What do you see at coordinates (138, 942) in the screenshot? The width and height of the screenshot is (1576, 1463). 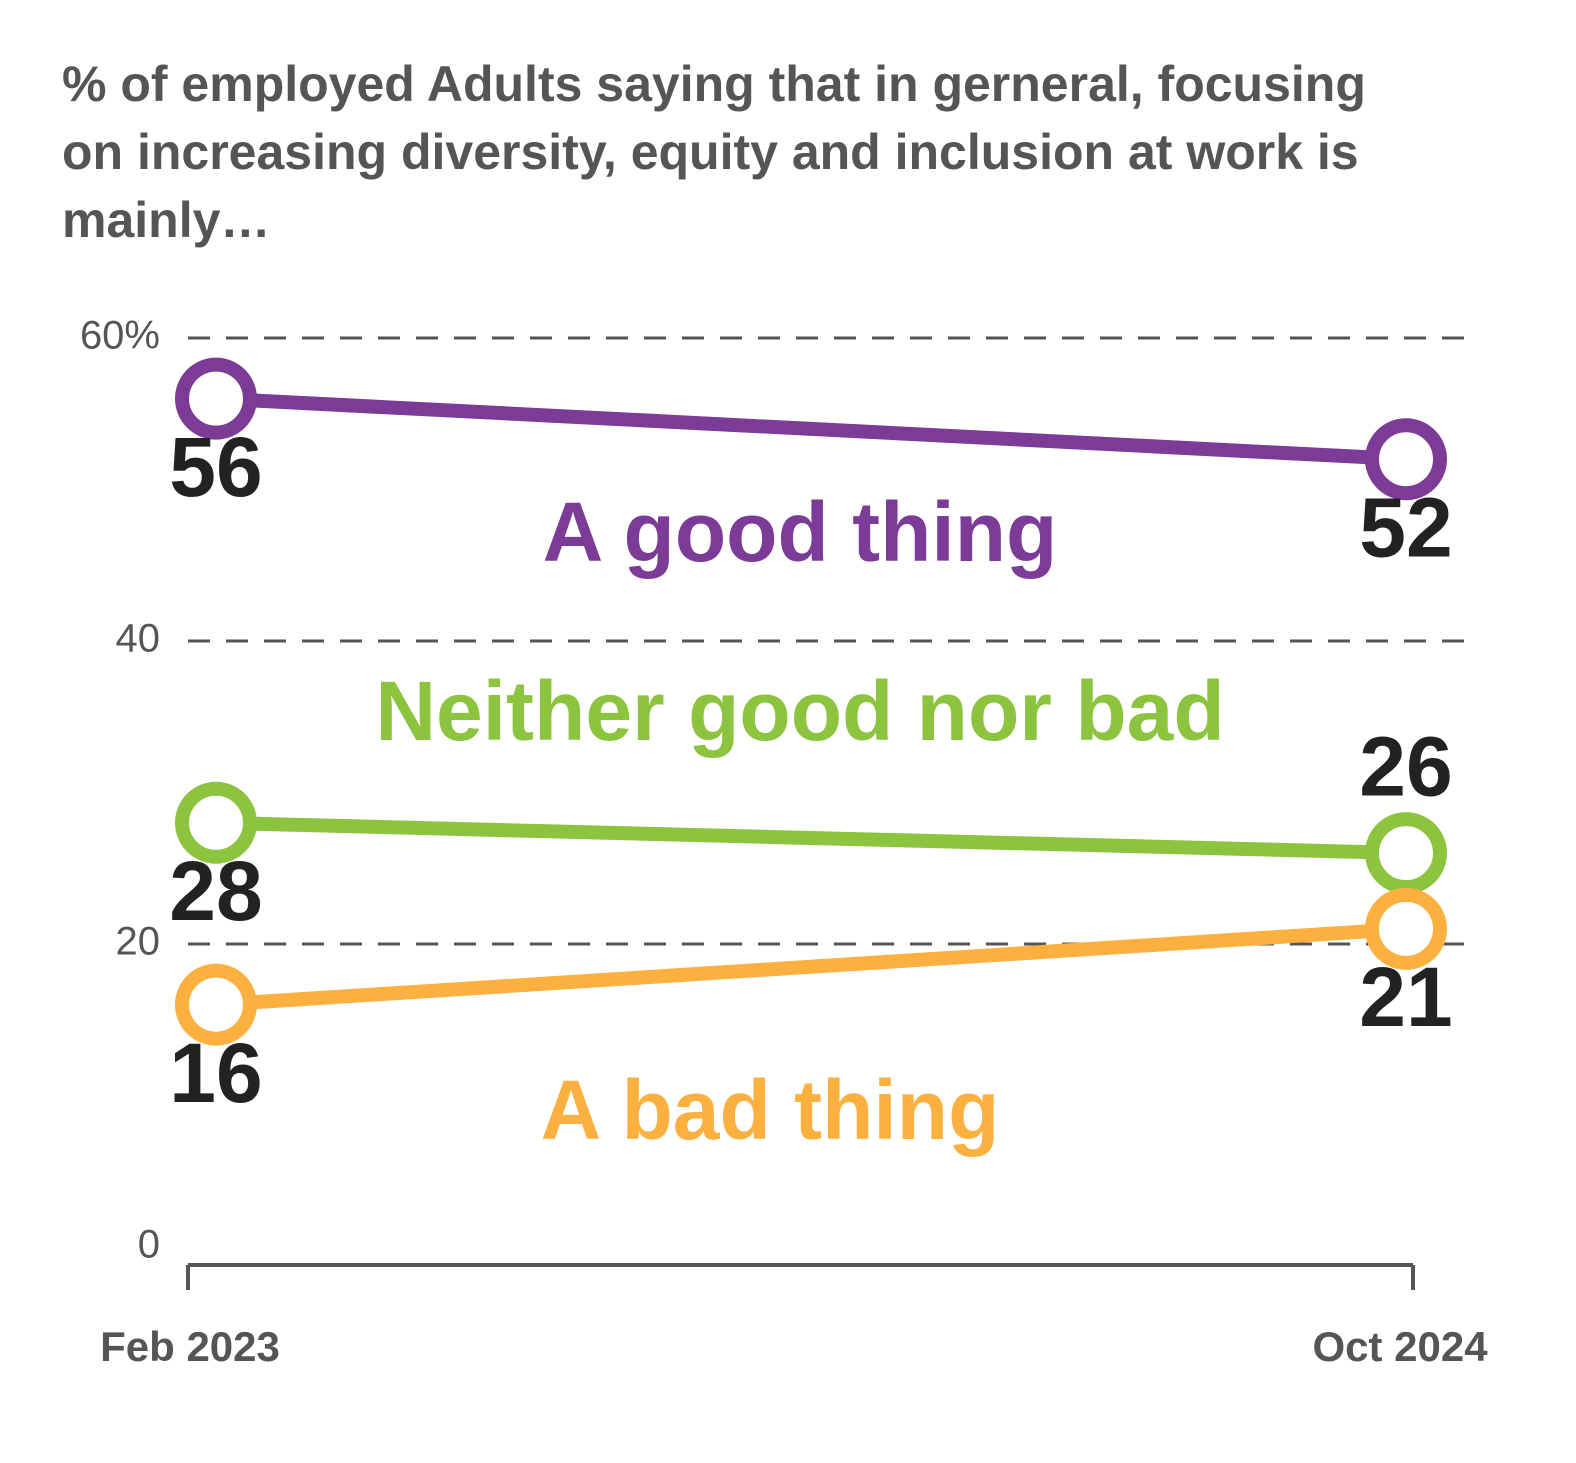 I see `y-tick-label: 20` at bounding box center [138, 942].